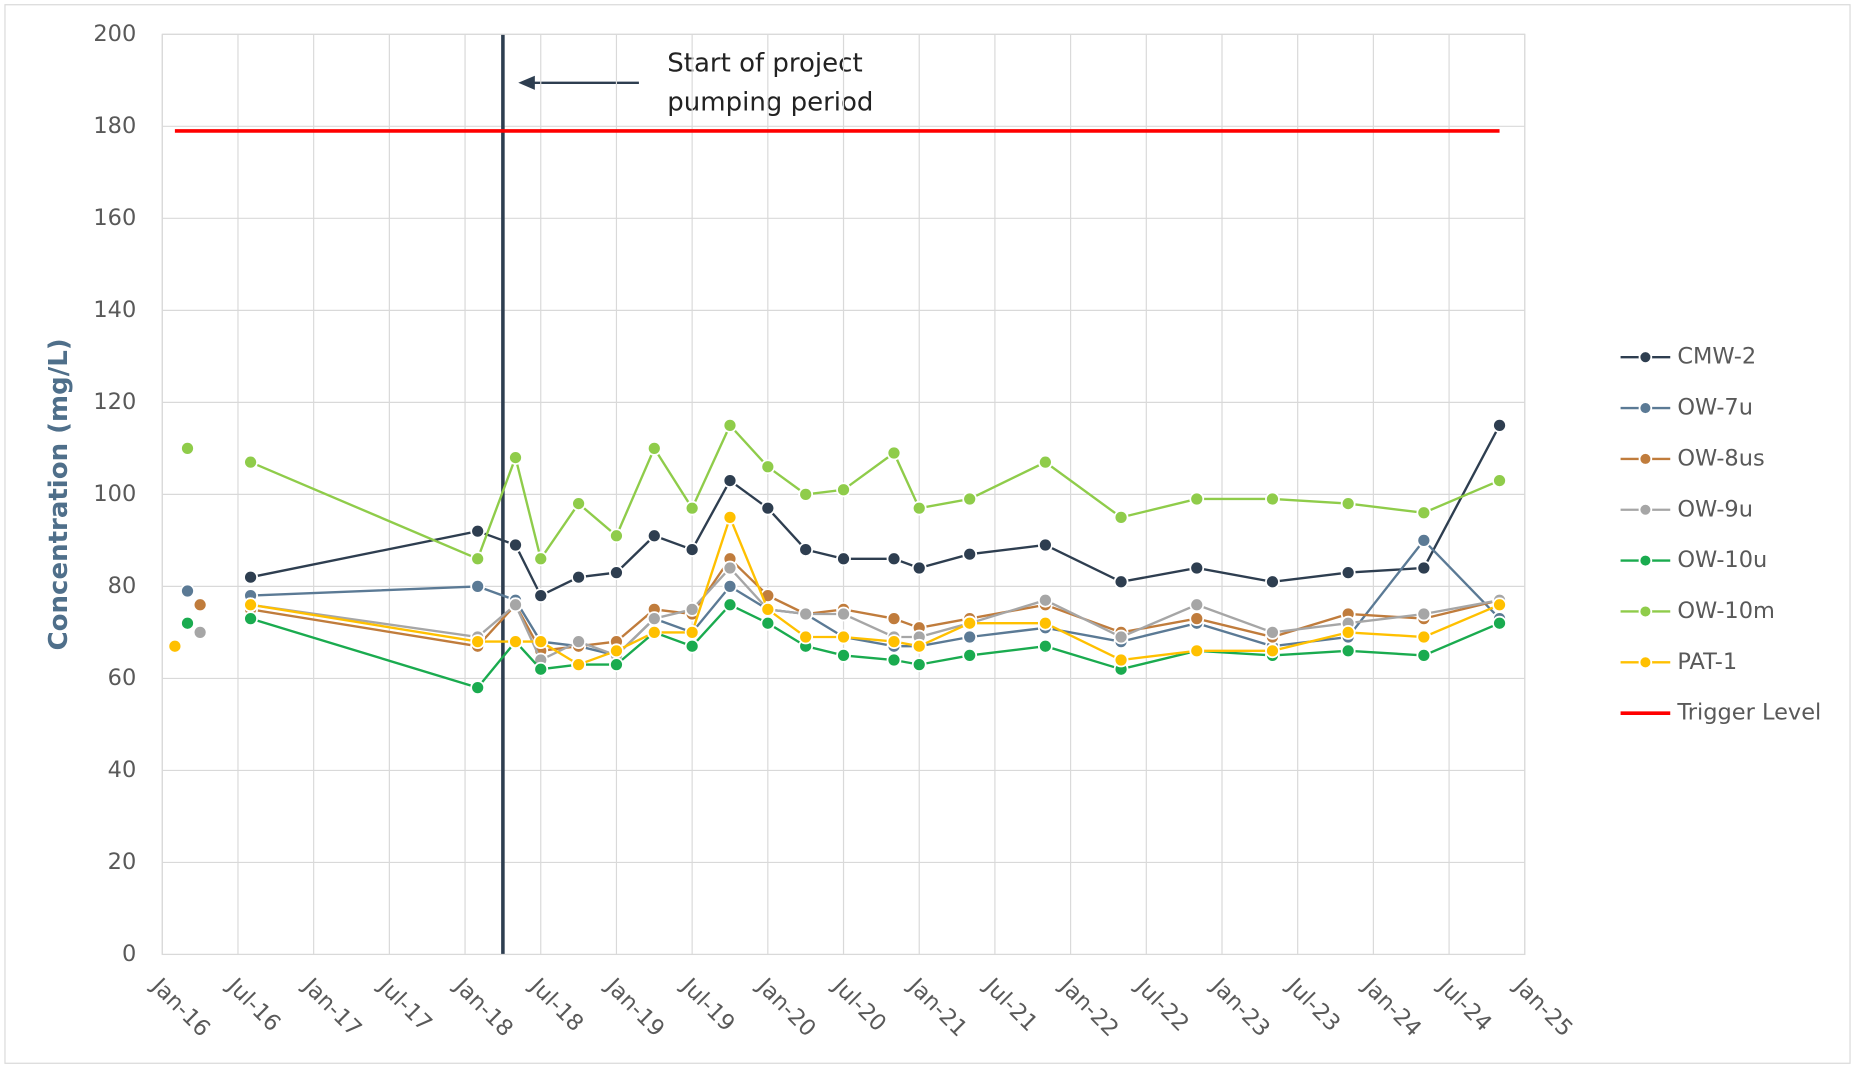 This screenshot has height=1068, width=1855. Describe the element at coordinates (483, 1007) in the screenshot. I see `x-tick-label: Jan-18` at that location.